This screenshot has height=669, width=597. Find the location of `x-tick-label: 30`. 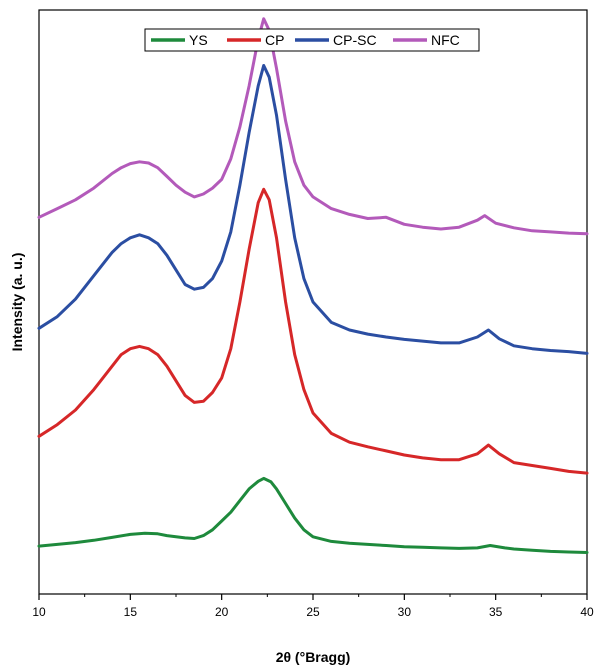

x-tick-label: 30 is located at coordinates (405, 612).